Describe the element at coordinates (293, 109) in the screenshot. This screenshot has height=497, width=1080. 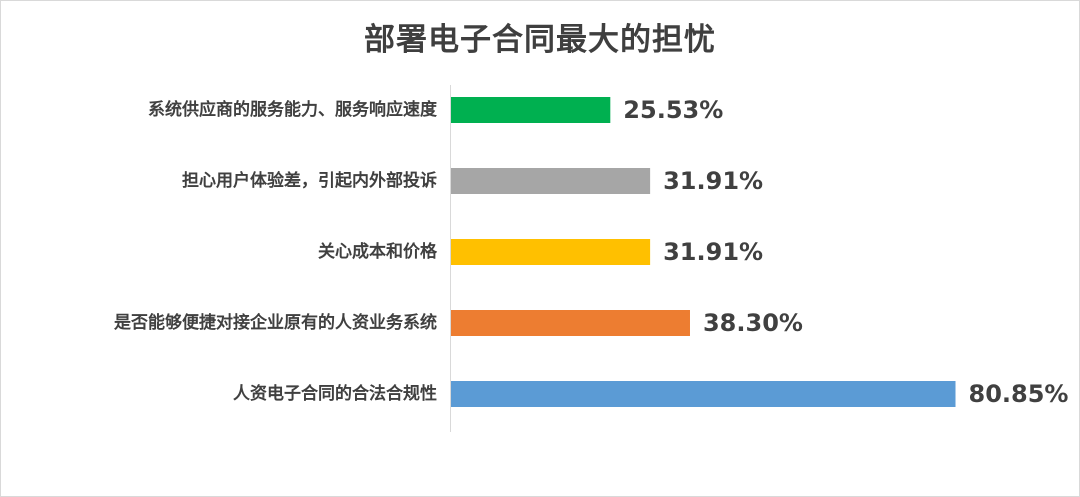
I see `category-label: 系统供应商的服务能力、服务响应速度` at that location.